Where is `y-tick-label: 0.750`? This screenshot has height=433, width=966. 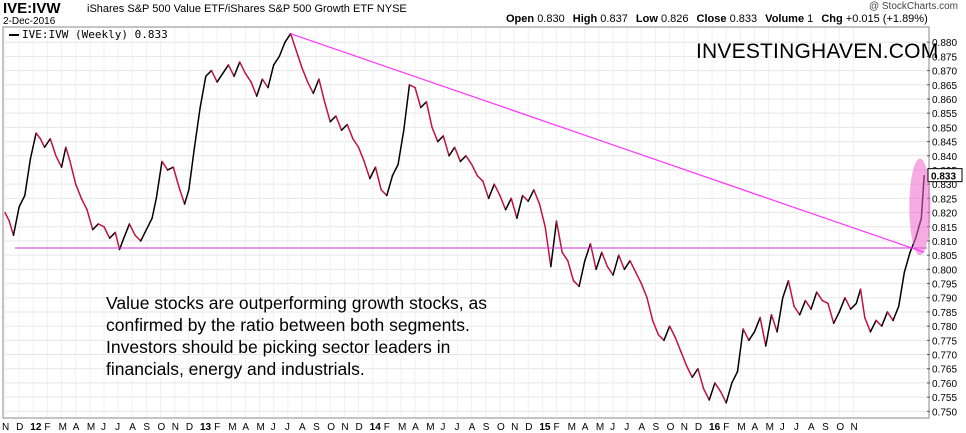
y-tick-label: 0.750 is located at coordinates (944, 412).